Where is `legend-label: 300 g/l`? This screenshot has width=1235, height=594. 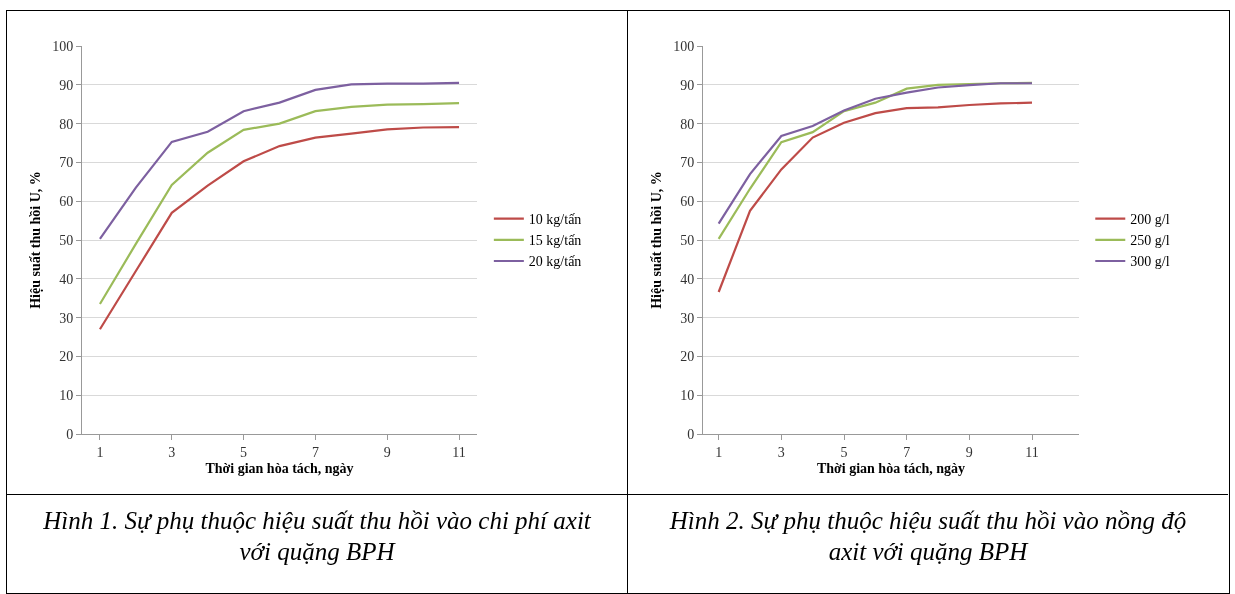
legend-label: 300 g/l is located at coordinates (1150, 262).